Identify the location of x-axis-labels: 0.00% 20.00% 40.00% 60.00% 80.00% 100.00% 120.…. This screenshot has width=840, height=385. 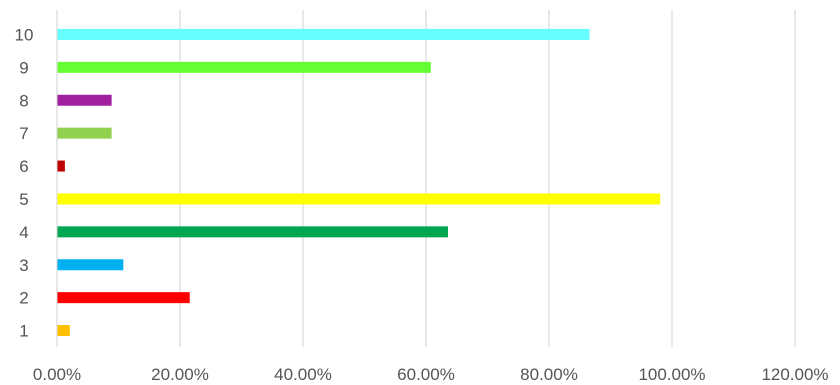
(431, 374).